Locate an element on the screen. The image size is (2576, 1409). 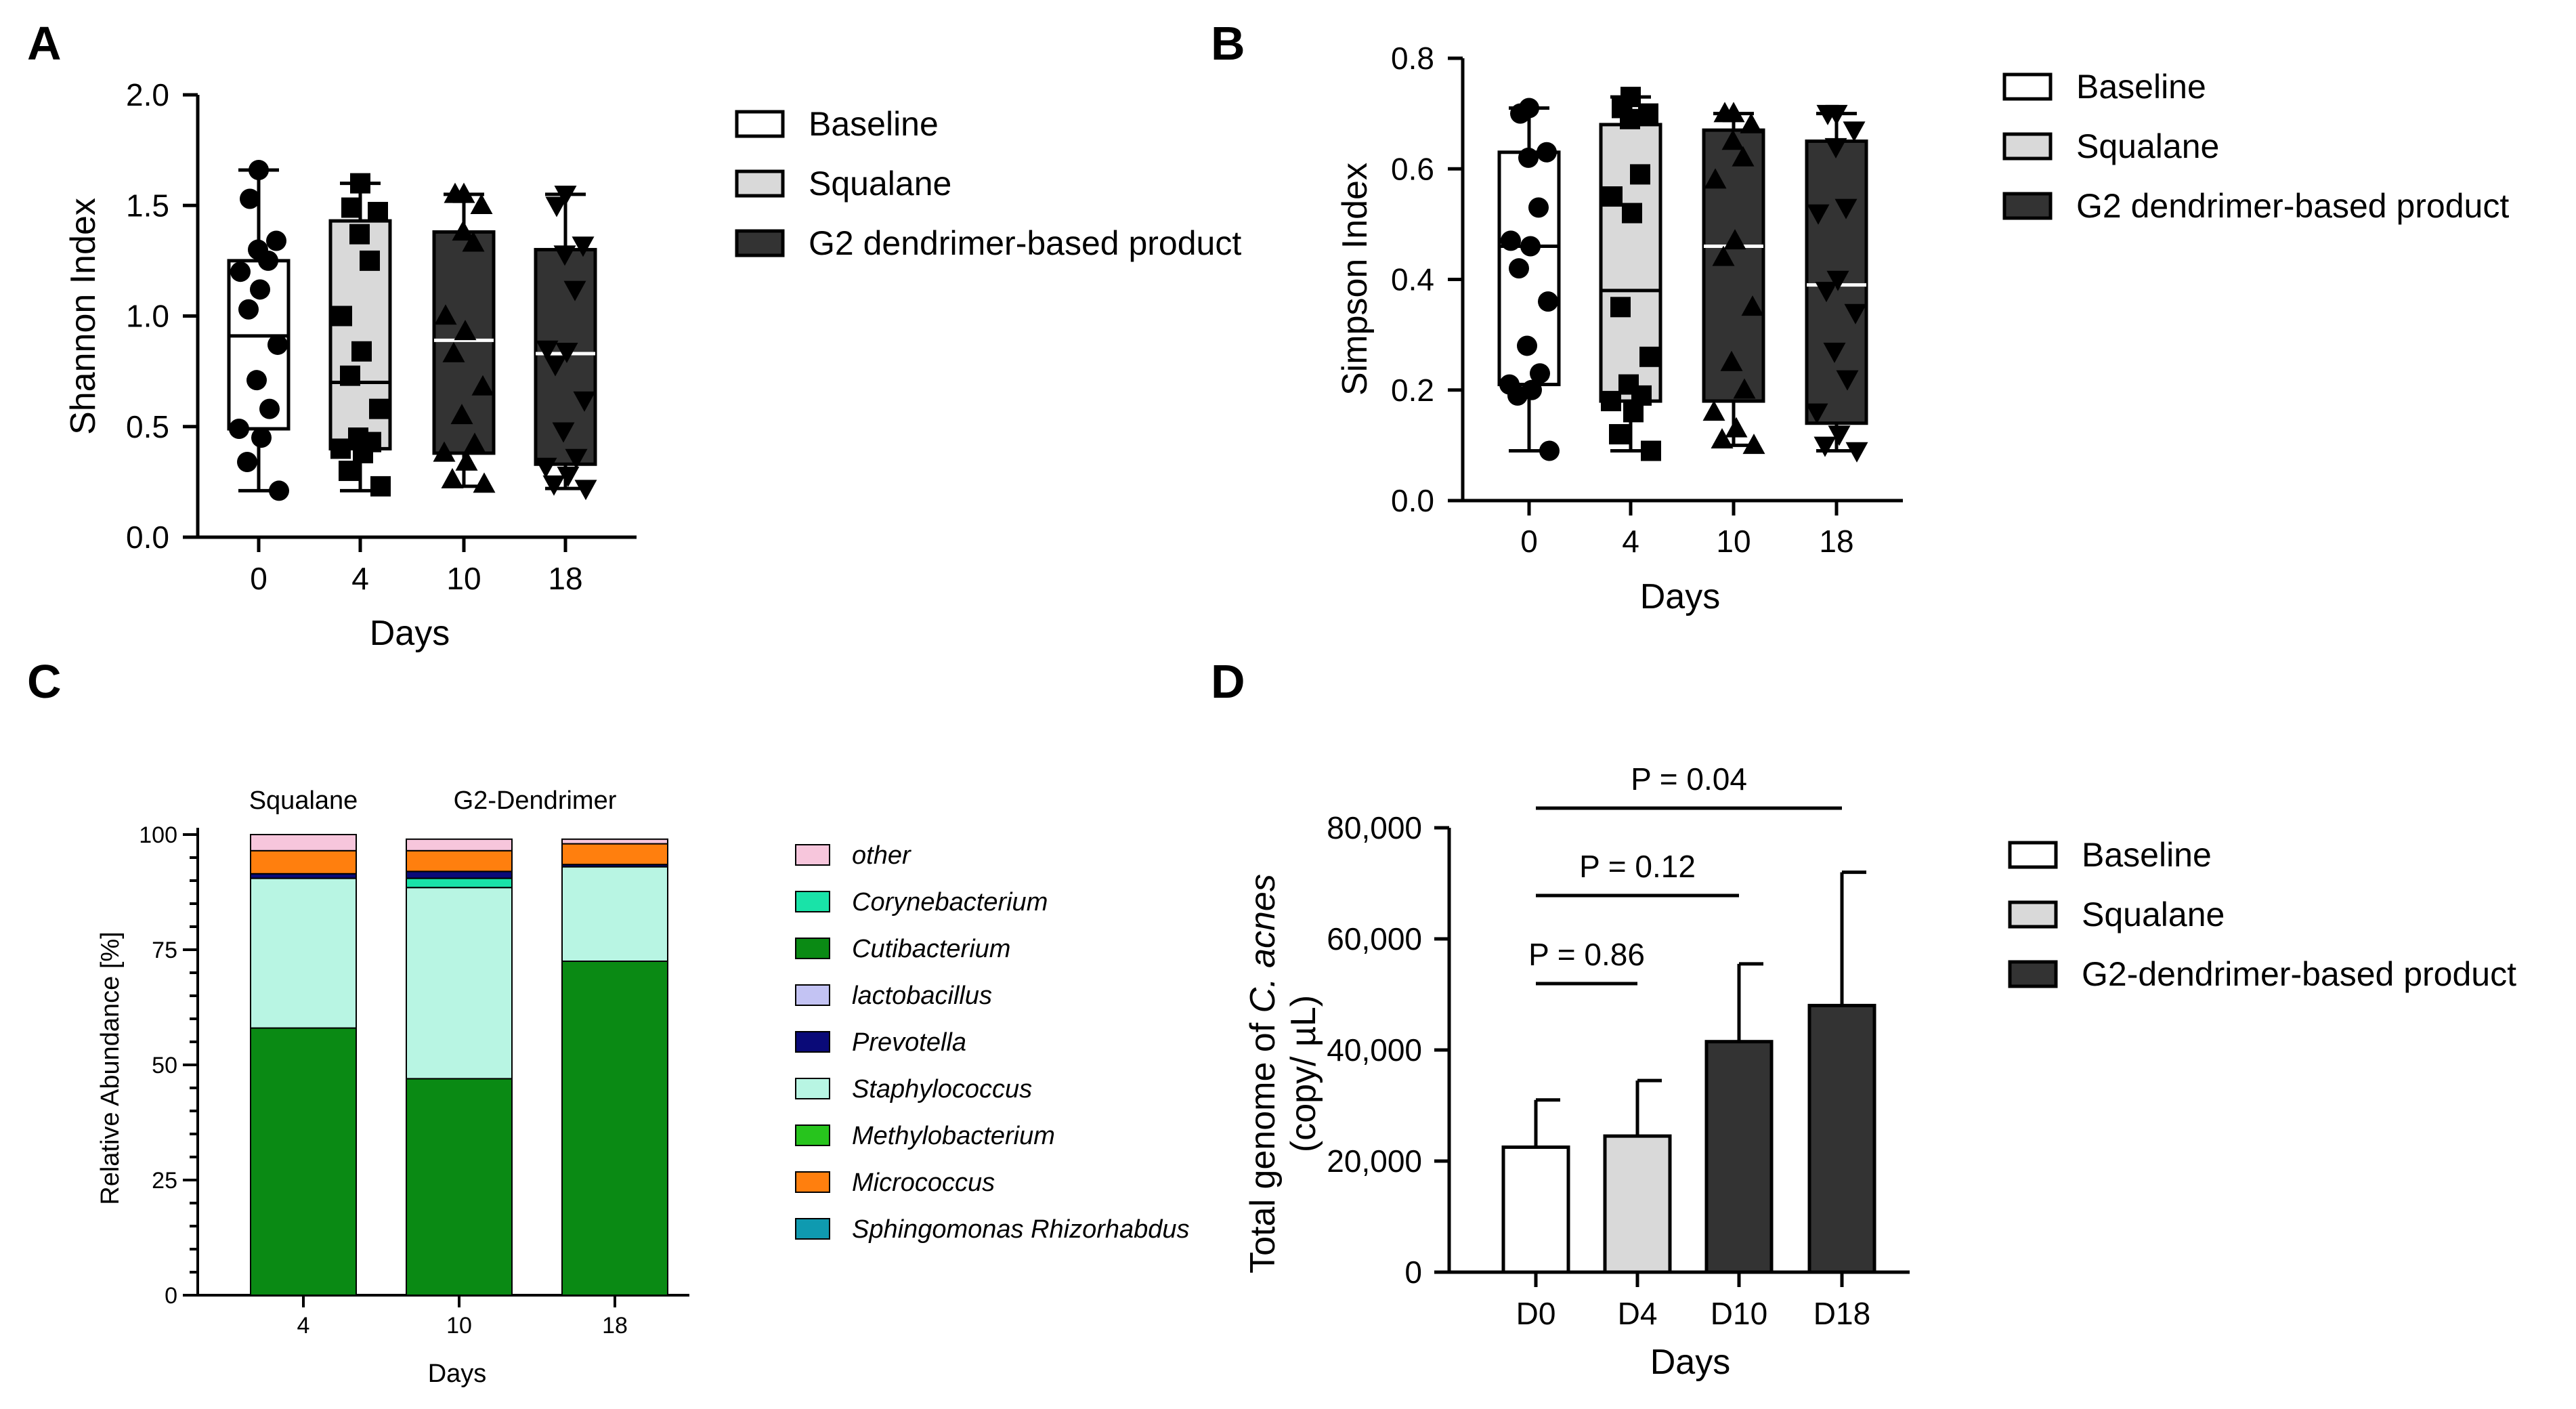
panel-d-y-tick-label: 20,000 is located at coordinates (1374, 1161).